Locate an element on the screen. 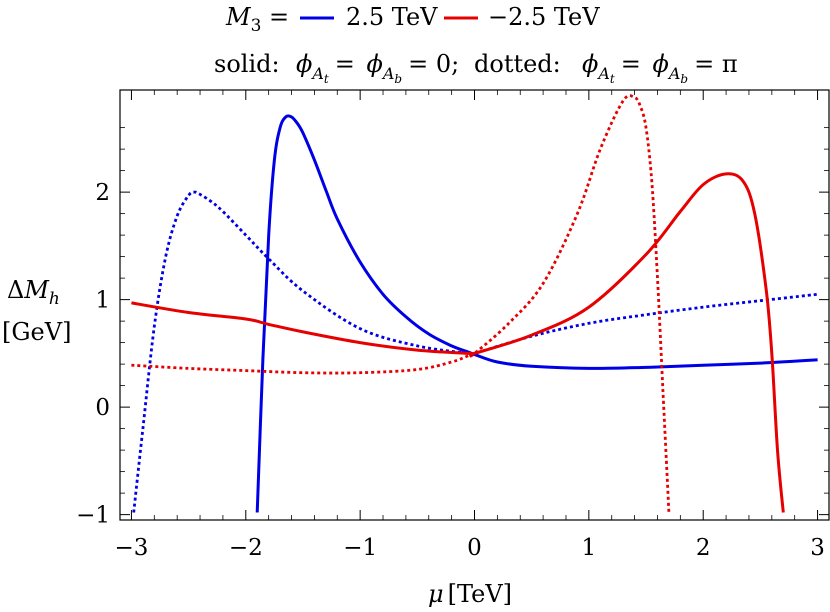  legend-red-label: −2.5 TeV is located at coordinates (544, 17).